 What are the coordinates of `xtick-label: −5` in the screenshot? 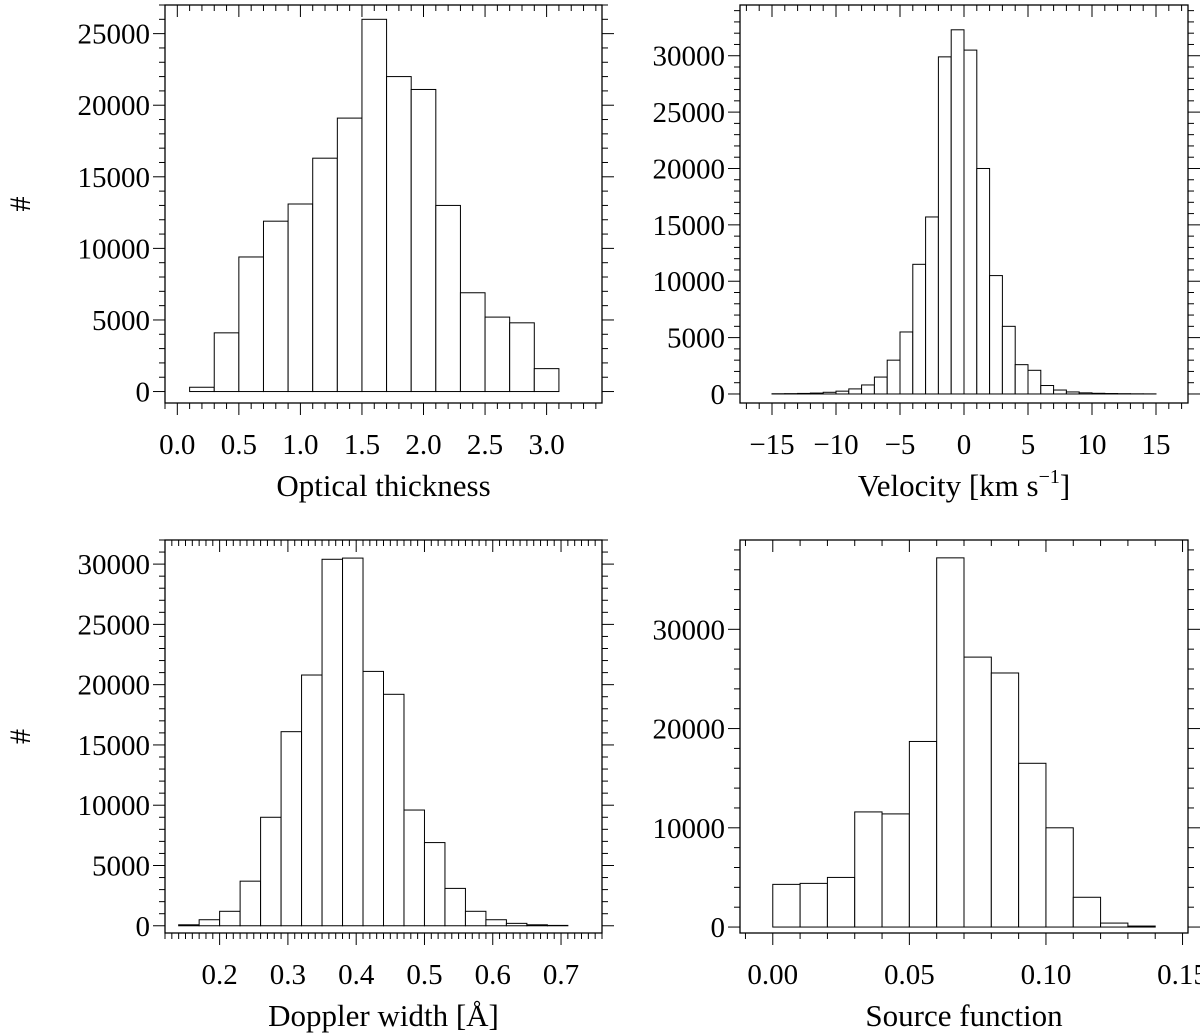 It's located at (900, 445).